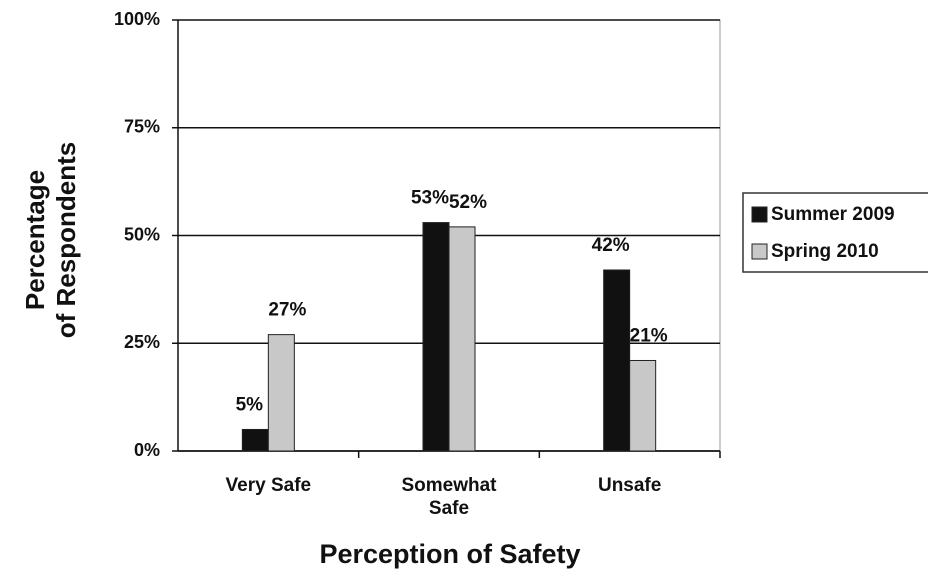 This screenshot has height=584, width=928. Describe the element at coordinates (835, 232) in the screenshot. I see `legend-box` at that location.